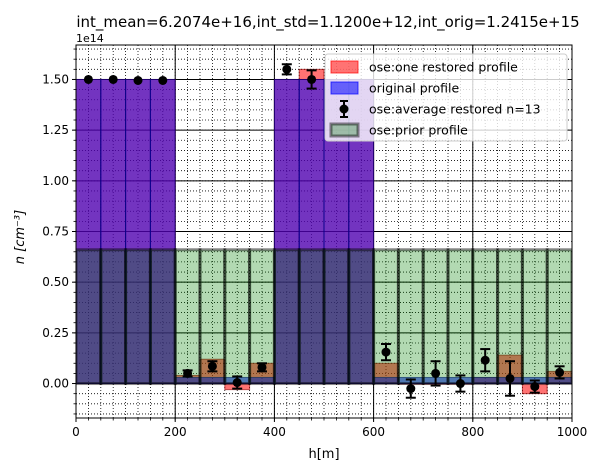 The image size is (612, 470). I want to click on y-tick-label: 1.00, so click(55, 181).